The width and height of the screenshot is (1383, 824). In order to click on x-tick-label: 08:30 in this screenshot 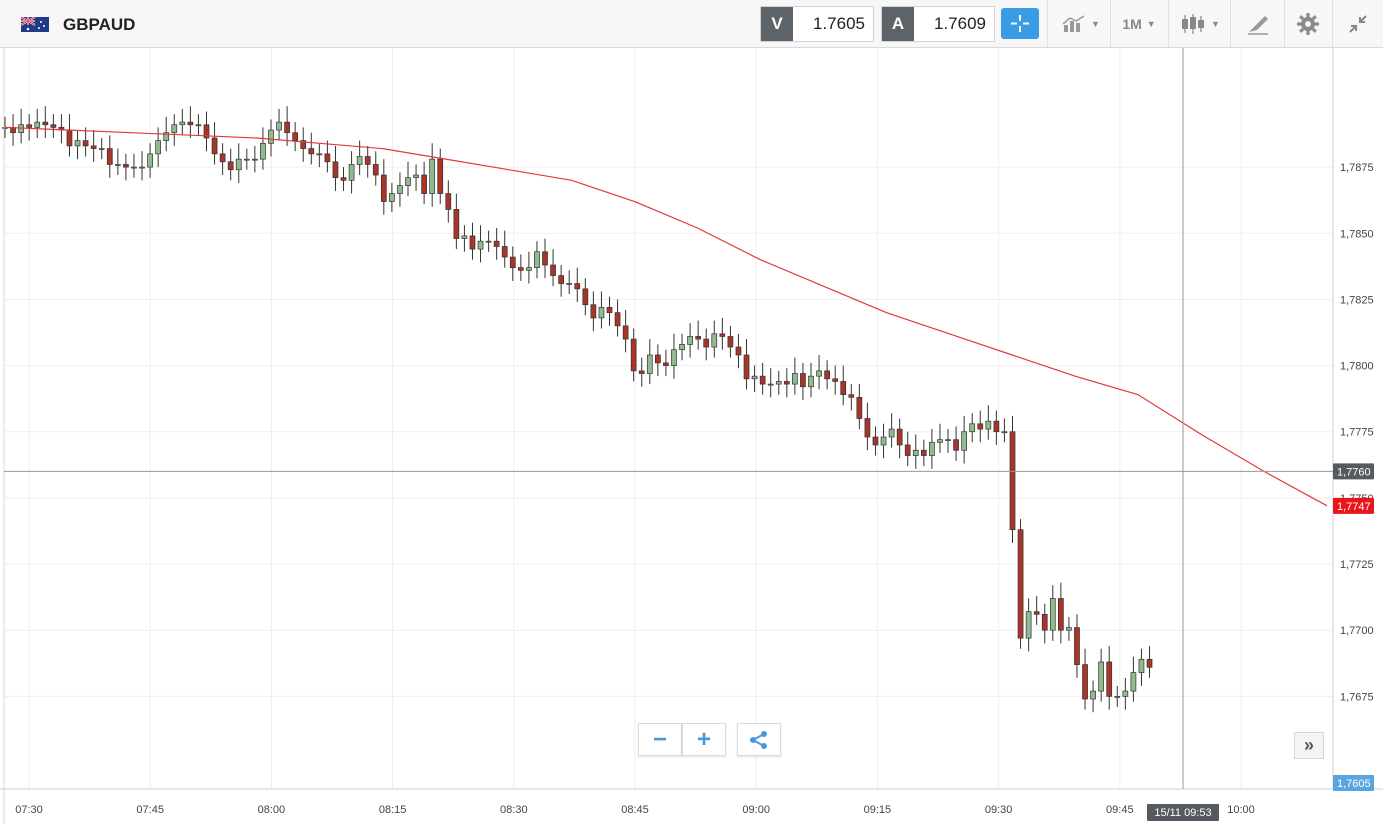, I will do `click(514, 810)`.